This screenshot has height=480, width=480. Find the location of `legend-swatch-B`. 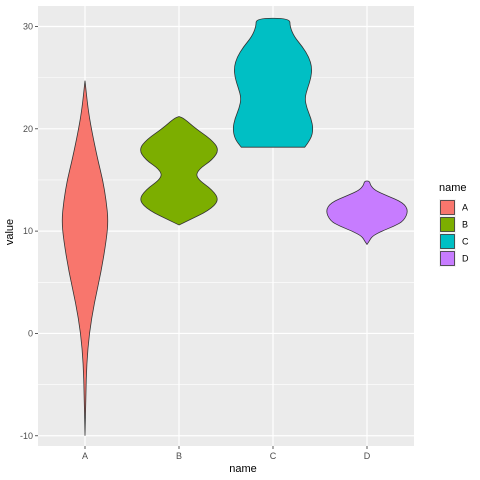

legend-swatch-B is located at coordinates (447, 224).